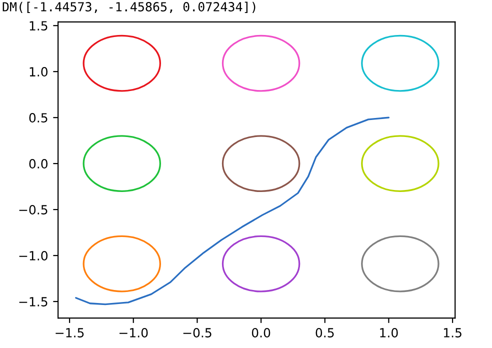  What do you see at coordinates (261, 333) in the screenshot?
I see `x-tick-label: 0.0` at bounding box center [261, 333].